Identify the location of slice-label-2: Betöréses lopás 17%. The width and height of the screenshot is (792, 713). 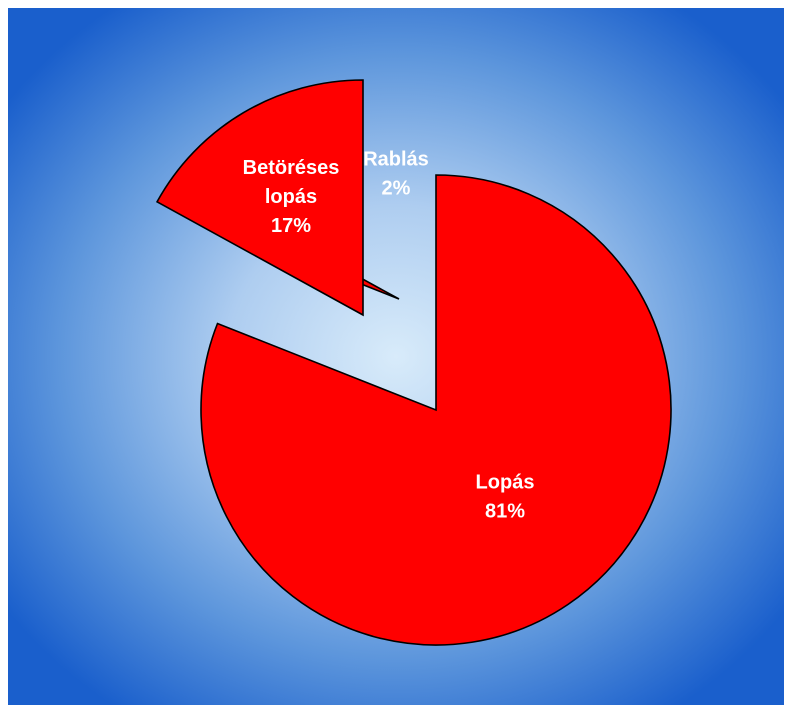
(291, 197).